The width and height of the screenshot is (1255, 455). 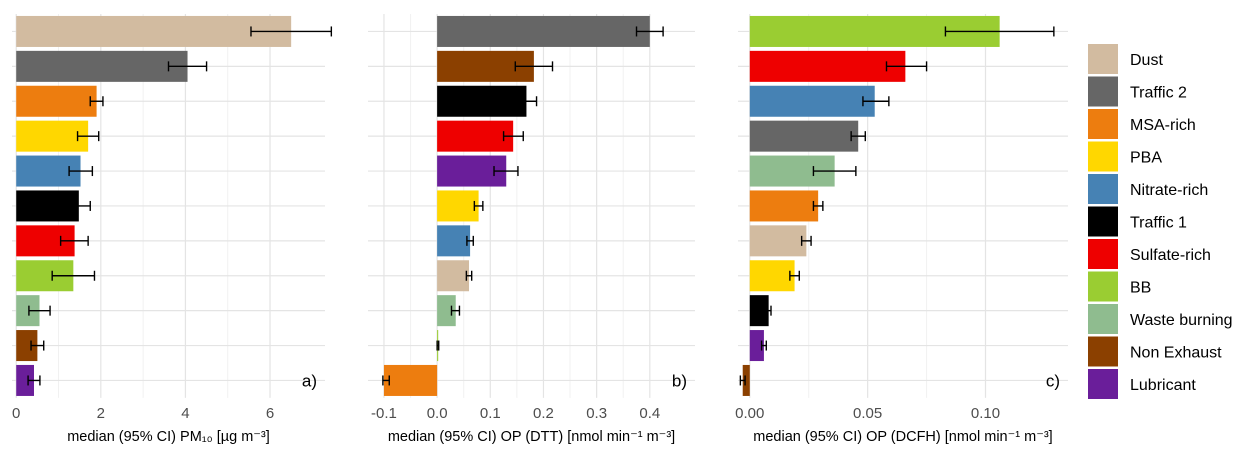 I want to click on legend-item-traffic-1: Traffic 1, so click(x=1137, y=221).